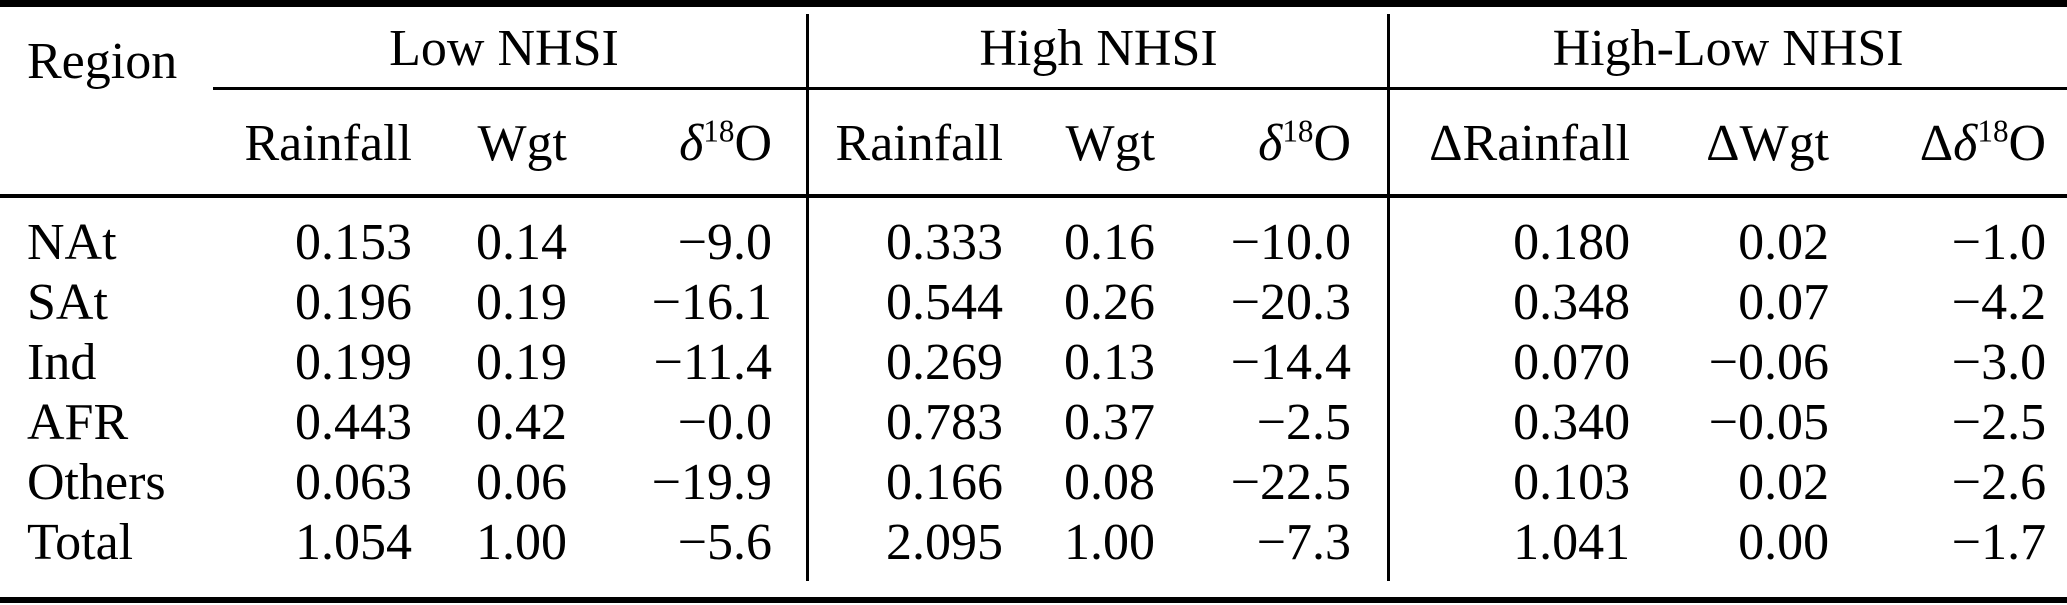 The height and width of the screenshot is (605, 2067). Describe the element at coordinates (1728, 48) in the screenshot. I see `group-header-high-low-nhsi: High-Low NHSI` at that location.